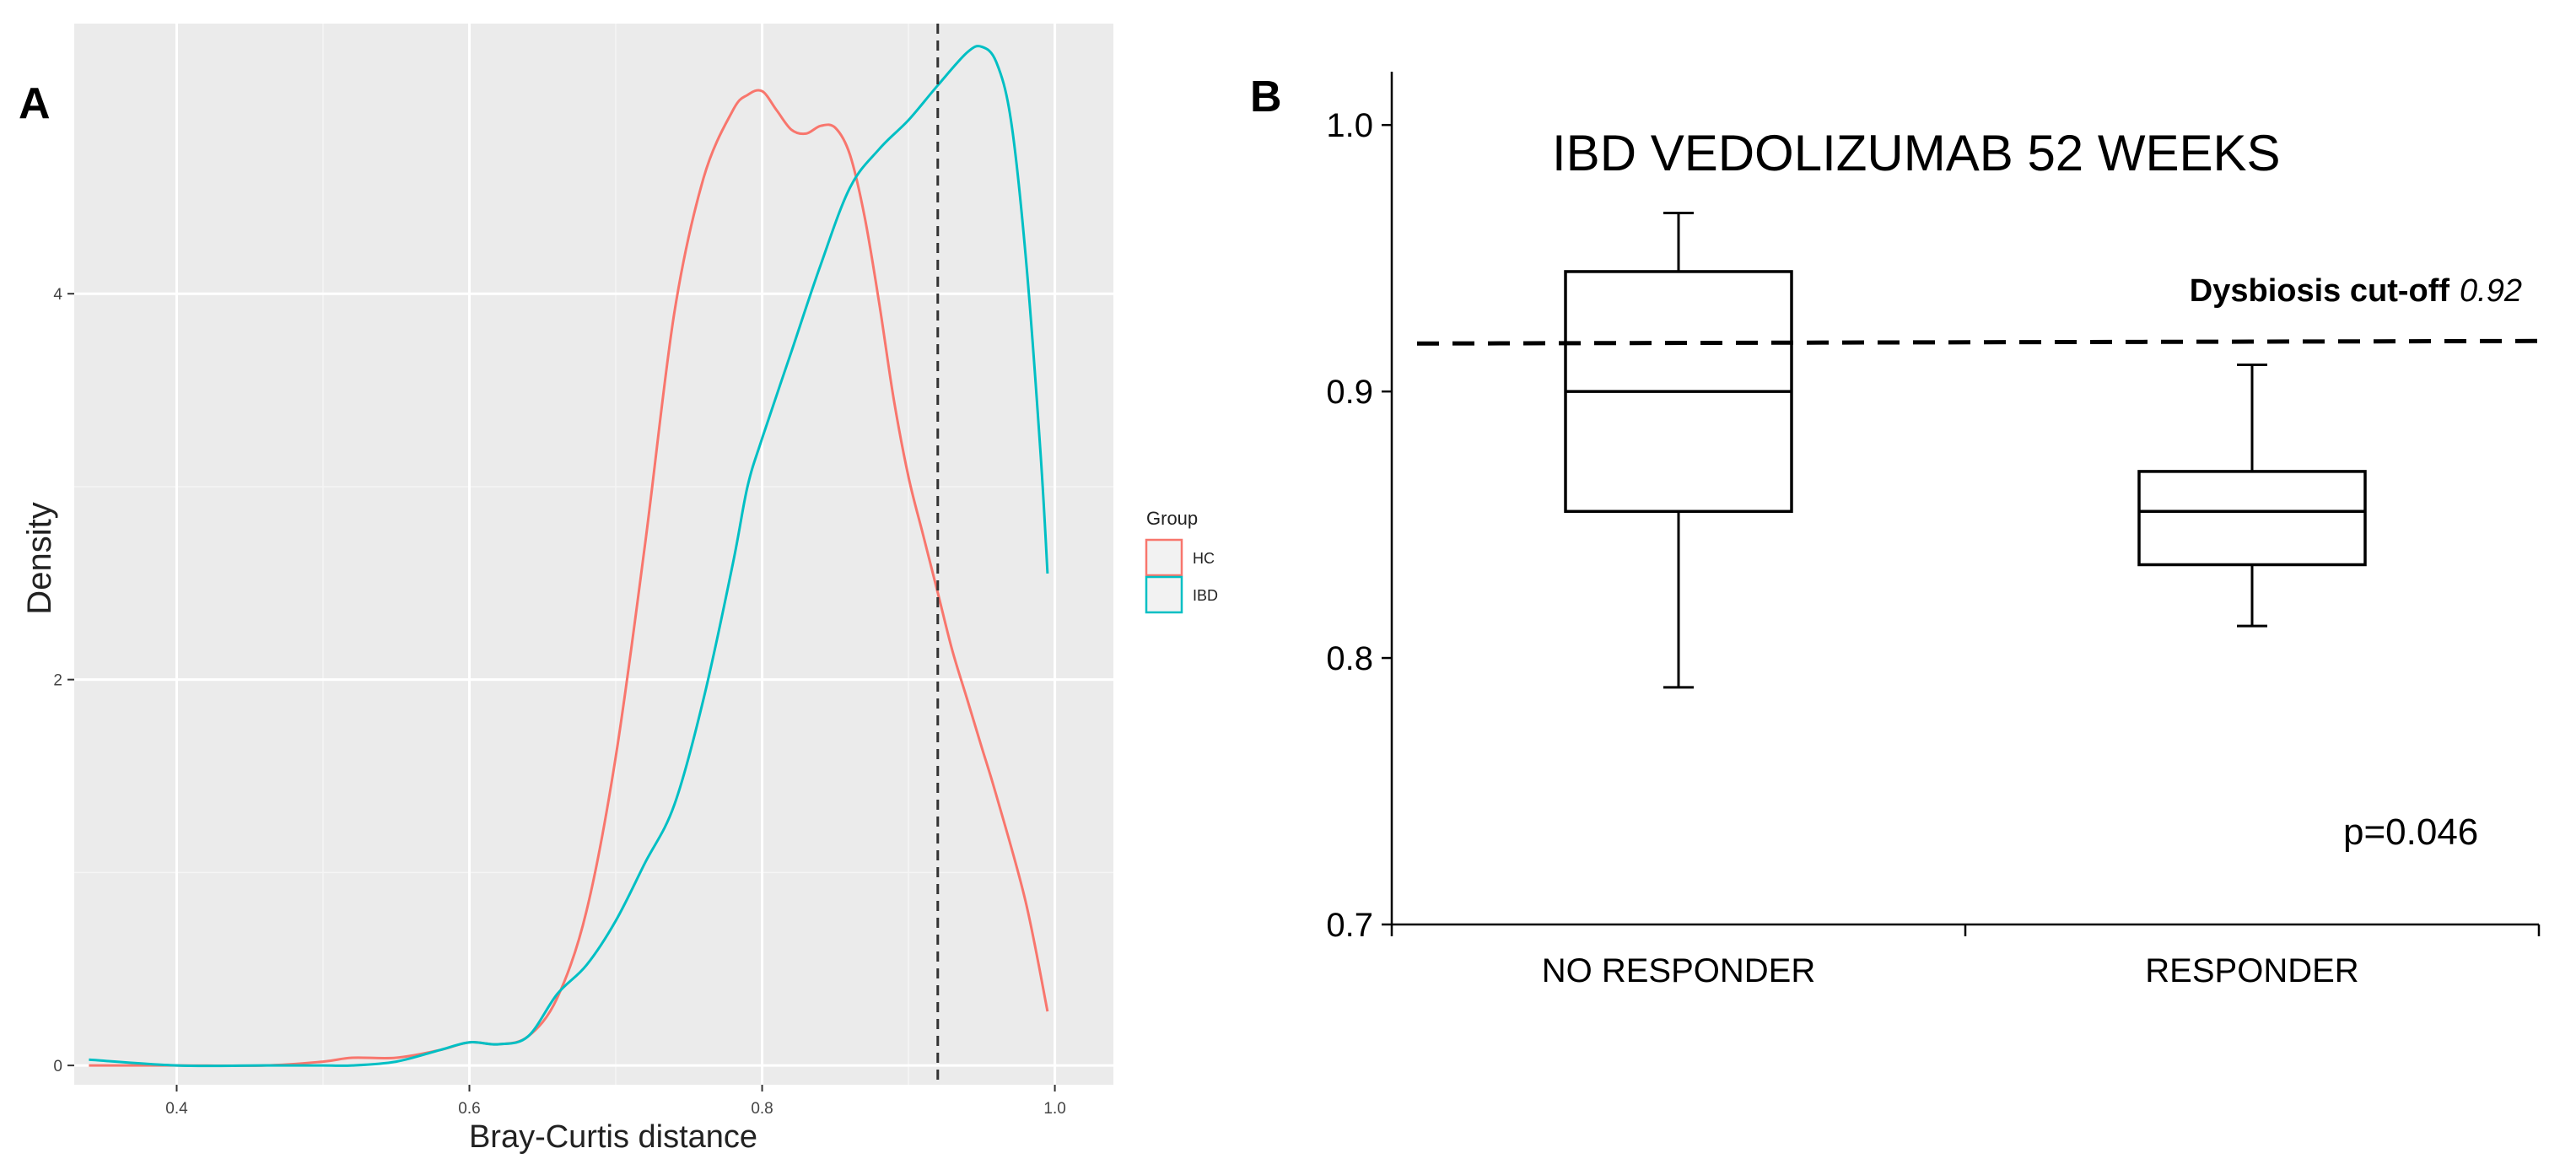 This screenshot has height=1175, width=2576. I want to click on legend-label-ibd: IBD, so click(1205, 595).